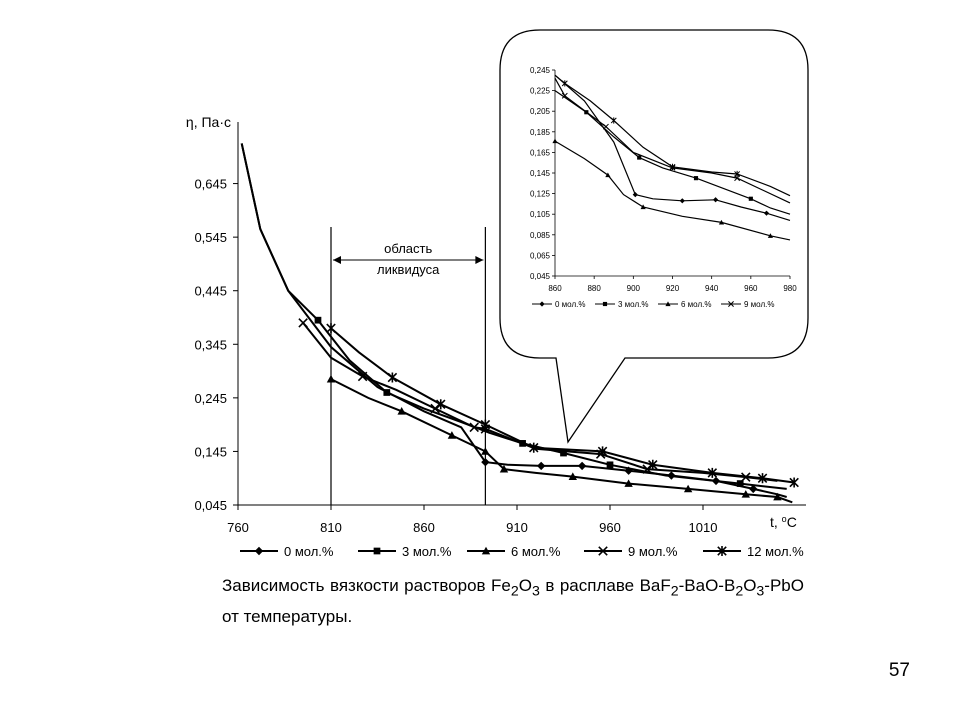  Describe the element at coordinates (210, 291) in the screenshot. I see `y-tick-label: 0,445` at that location.